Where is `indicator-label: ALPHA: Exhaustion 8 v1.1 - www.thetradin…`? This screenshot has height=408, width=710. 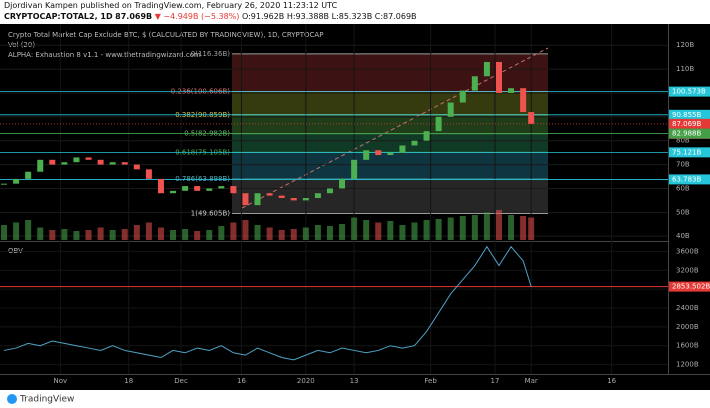 indicator-label: ALPHA: Exhaustion 8 v1.1 - www.thetradin… is located at coordinates (104, 55).